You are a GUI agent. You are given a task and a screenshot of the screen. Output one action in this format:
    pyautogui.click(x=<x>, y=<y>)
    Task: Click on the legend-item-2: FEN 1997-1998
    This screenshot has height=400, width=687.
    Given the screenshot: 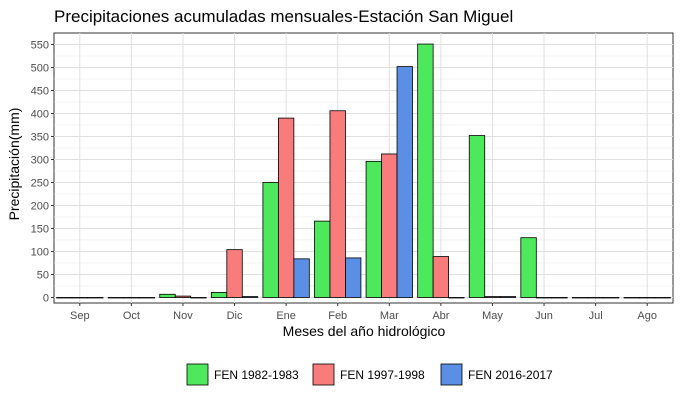 What is the action you would take?
    pyautogui.click(x=368, y=374)
    